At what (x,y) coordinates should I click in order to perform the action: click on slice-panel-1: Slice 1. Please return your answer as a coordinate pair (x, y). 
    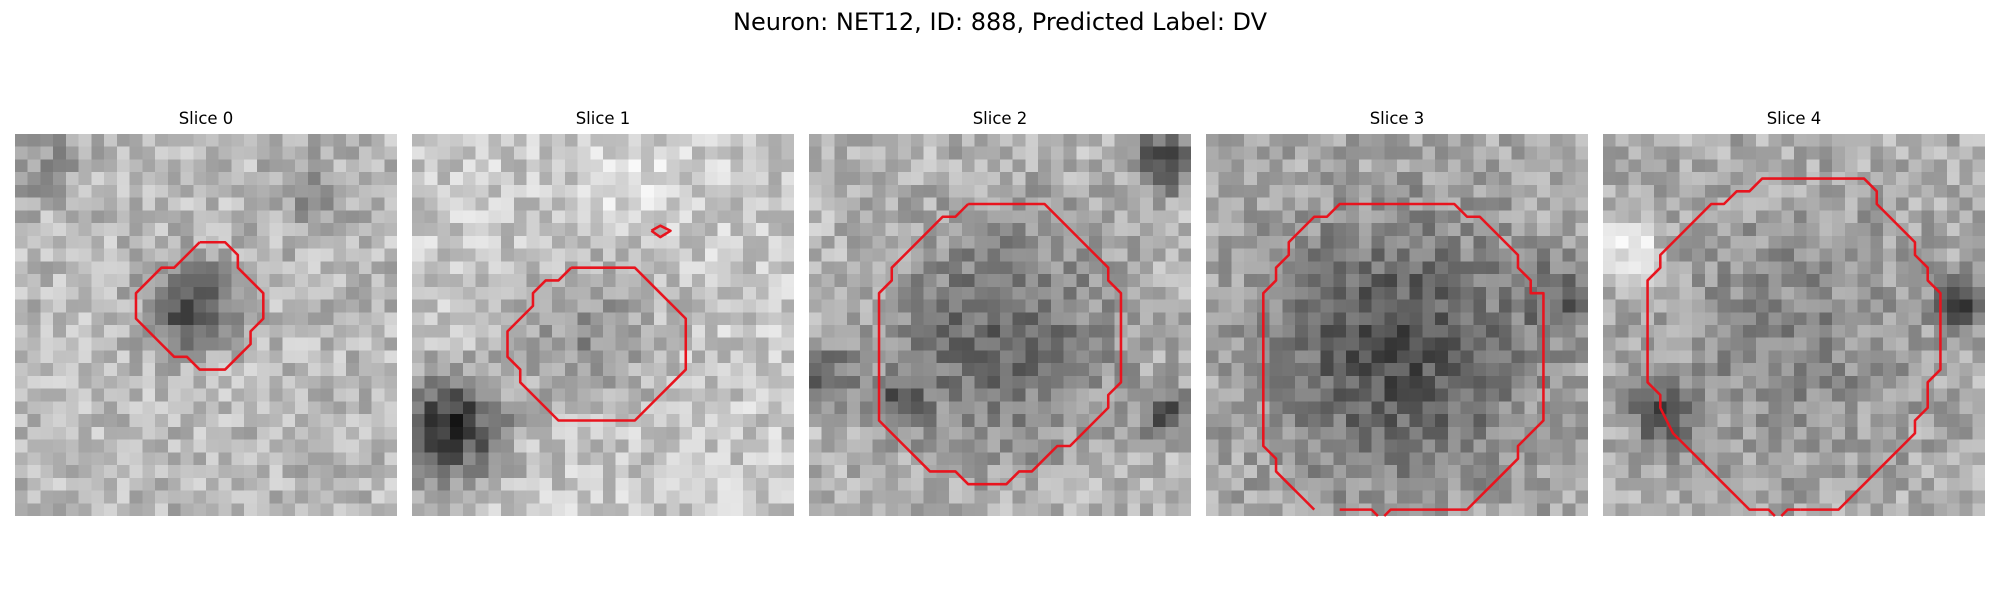
    Looking at the image, I should click on (603, 312).